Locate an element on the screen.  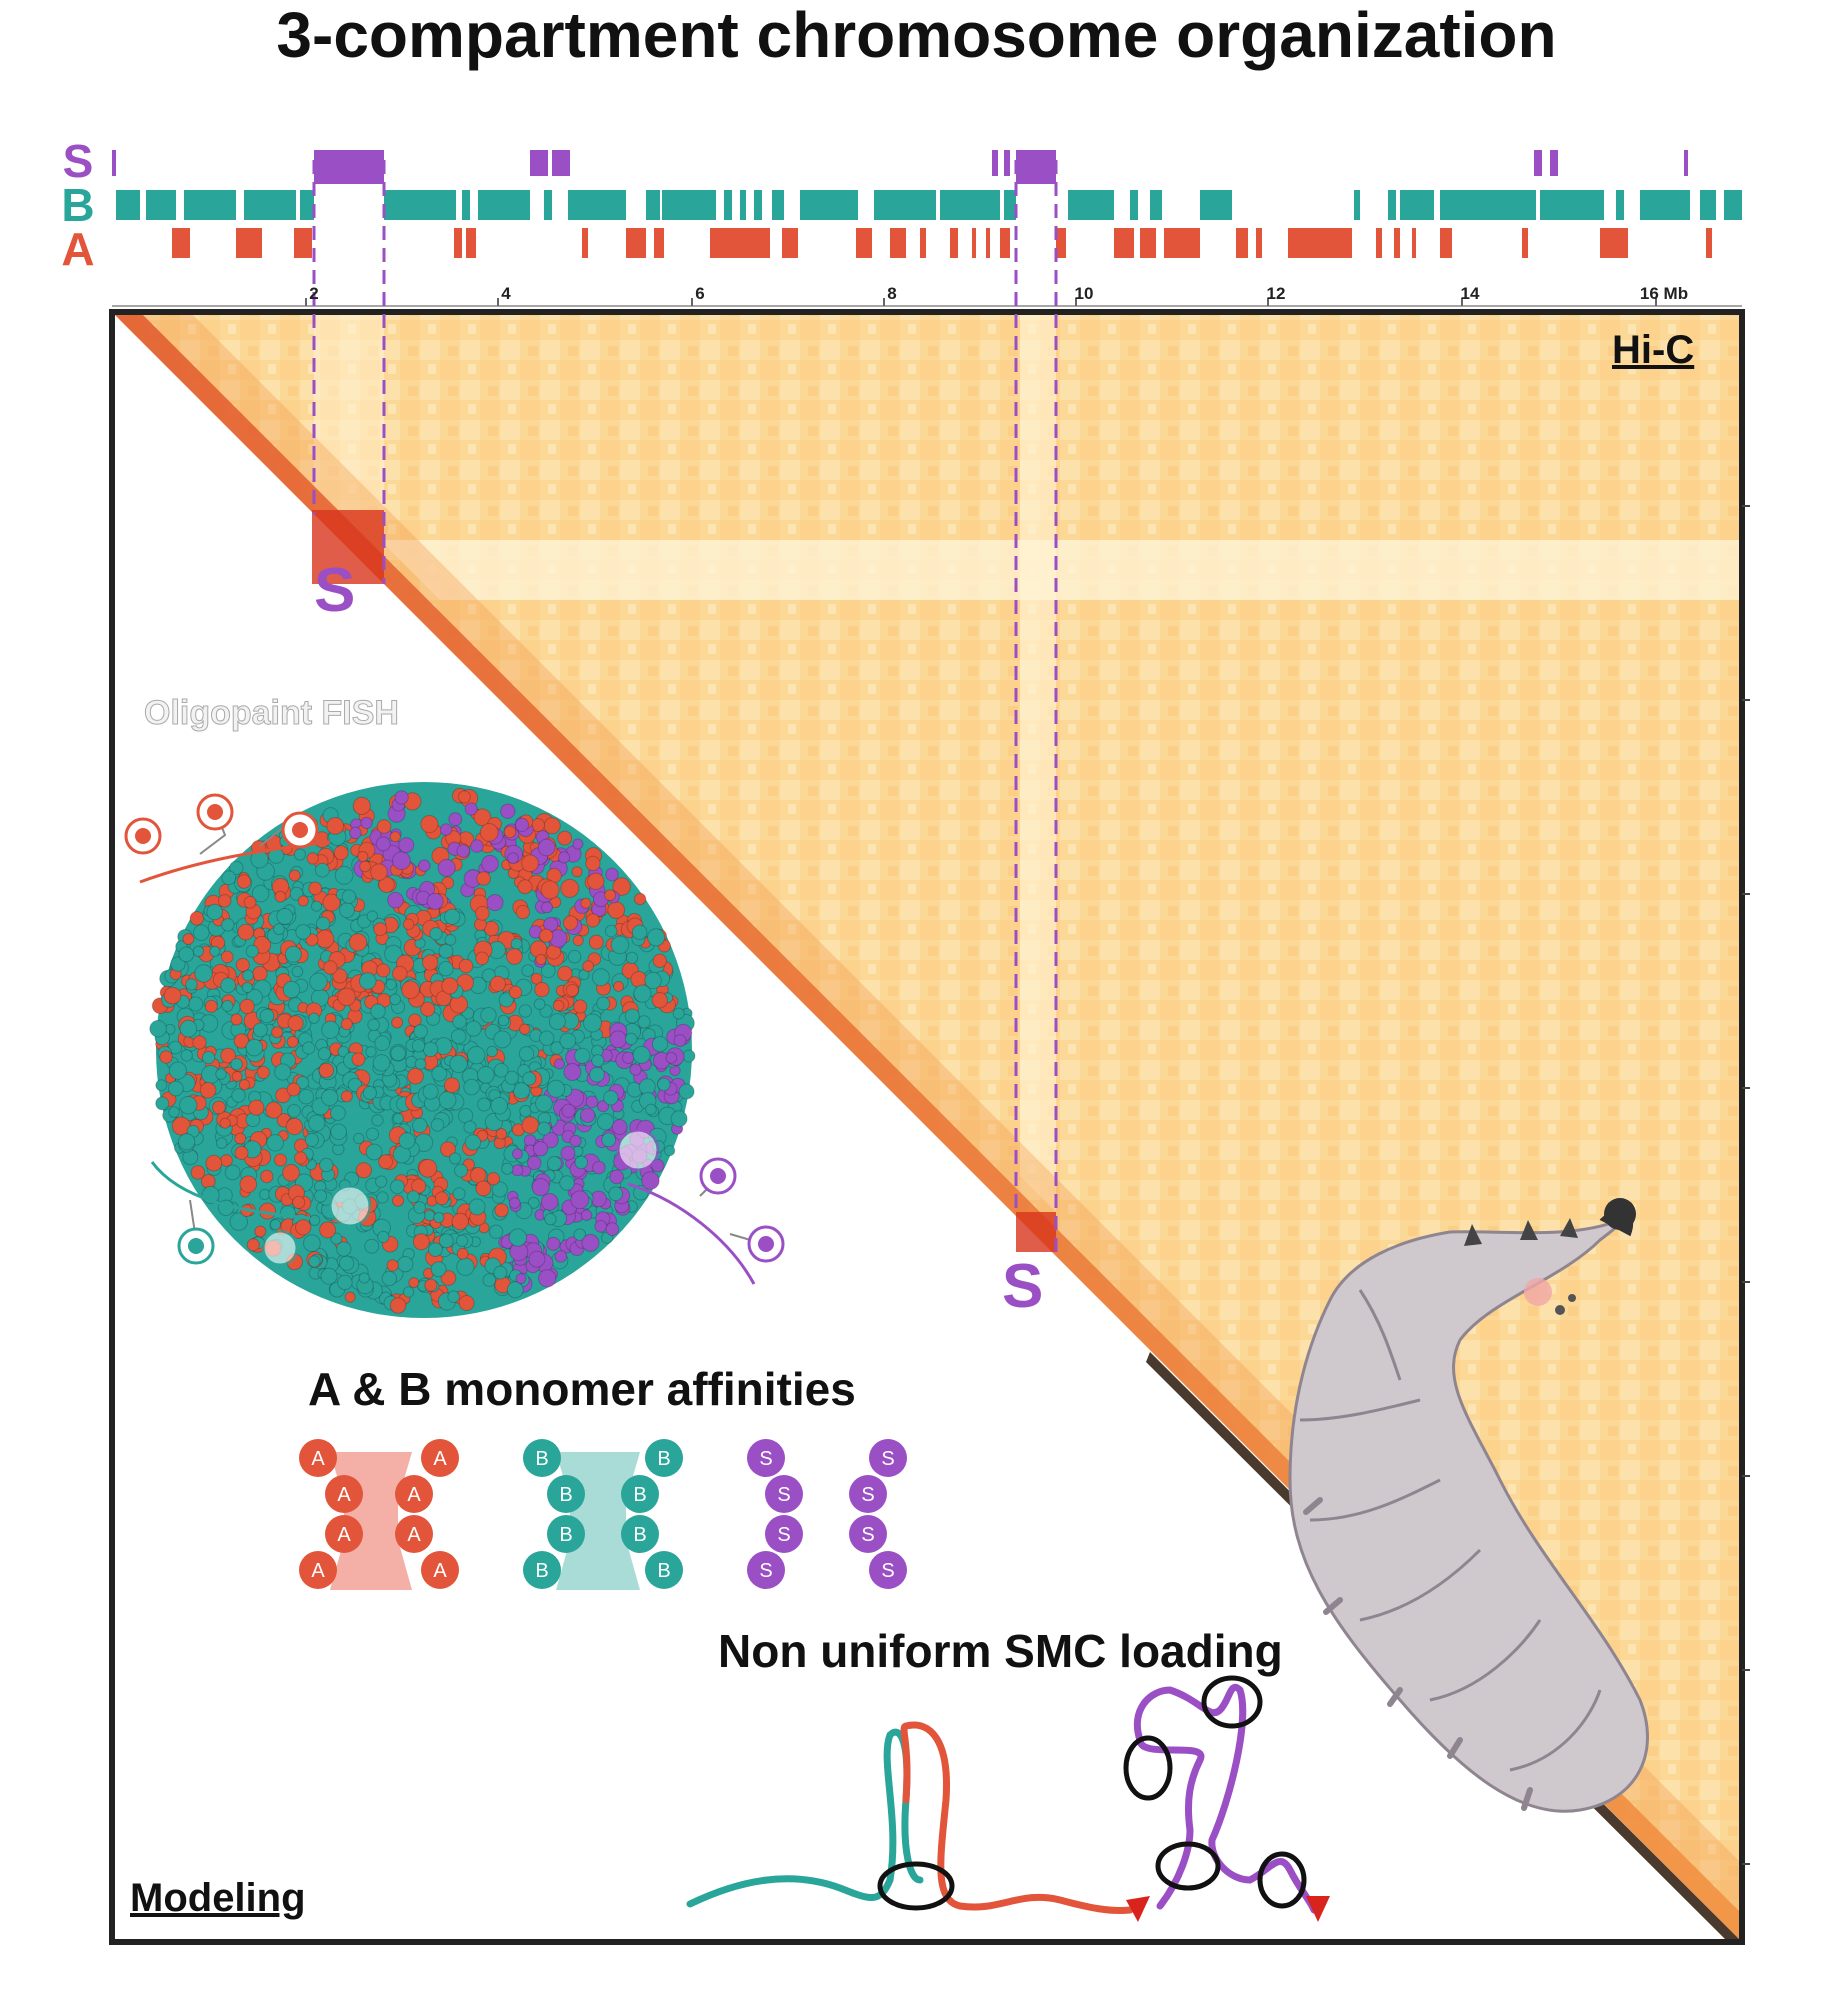
oligopaint-fish-label: Oligopaint FISH is located at coordinates (272, 713).